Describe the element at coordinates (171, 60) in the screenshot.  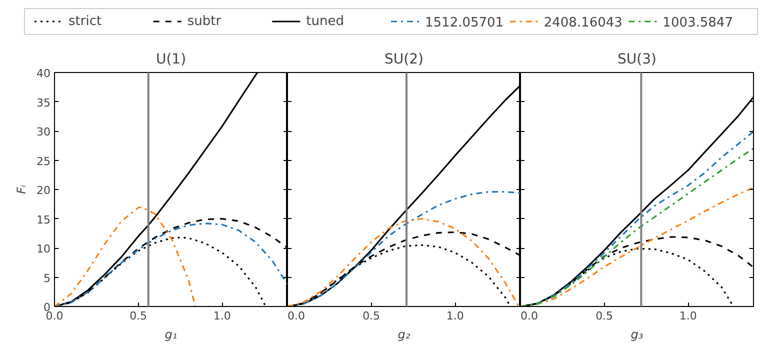
I see `chart-title: U(1)` at that location.